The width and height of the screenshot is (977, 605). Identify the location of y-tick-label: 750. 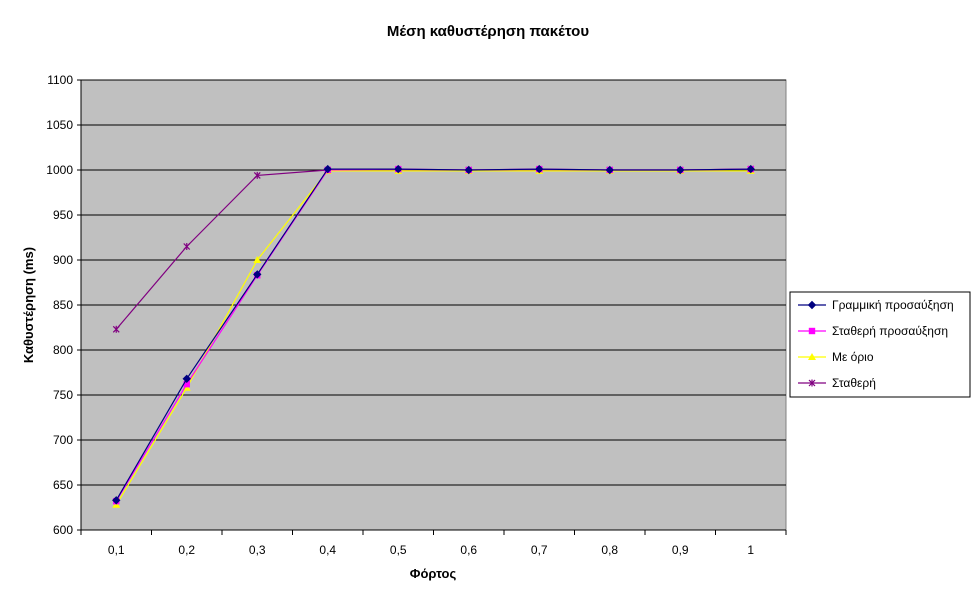
(63, 395).